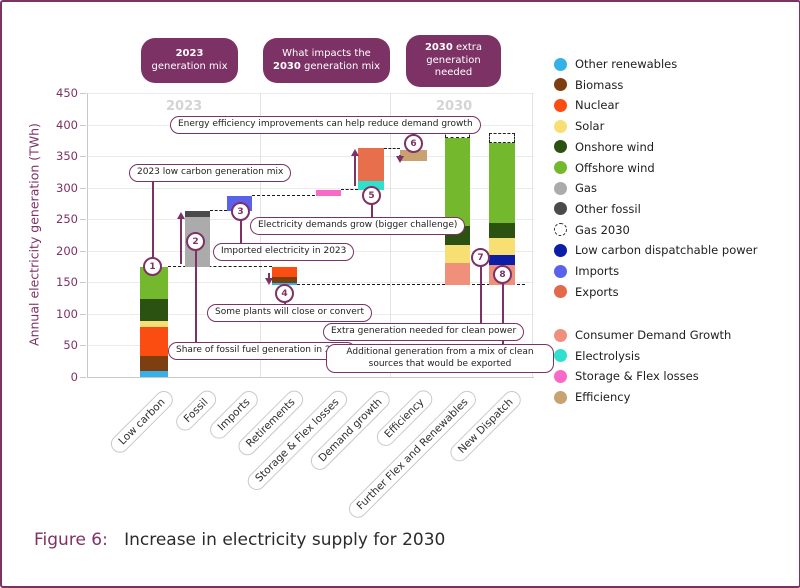 The width and height of the screenshot is (800, 588). What do you see at coordinates (154, 341) in the screenshot?
I see `bar-low-carbon-segment-nuclear` at bounding box center [154, 341].